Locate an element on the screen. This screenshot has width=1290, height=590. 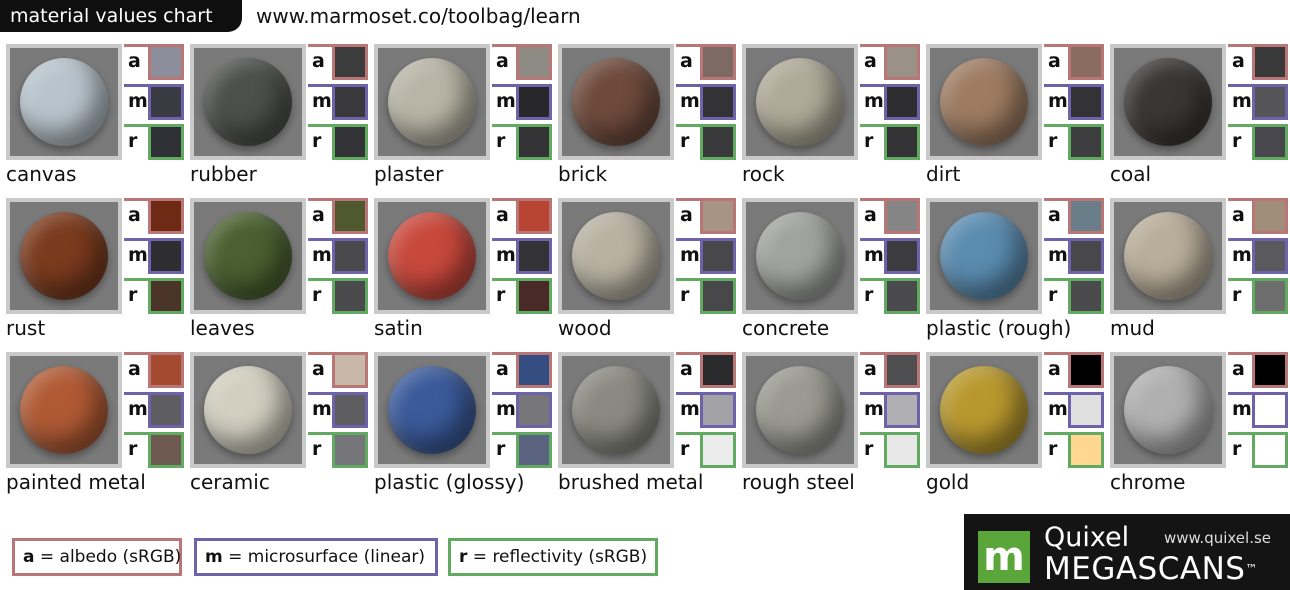
legend-reflectivity-key: r is located at coordinates (463, 557).